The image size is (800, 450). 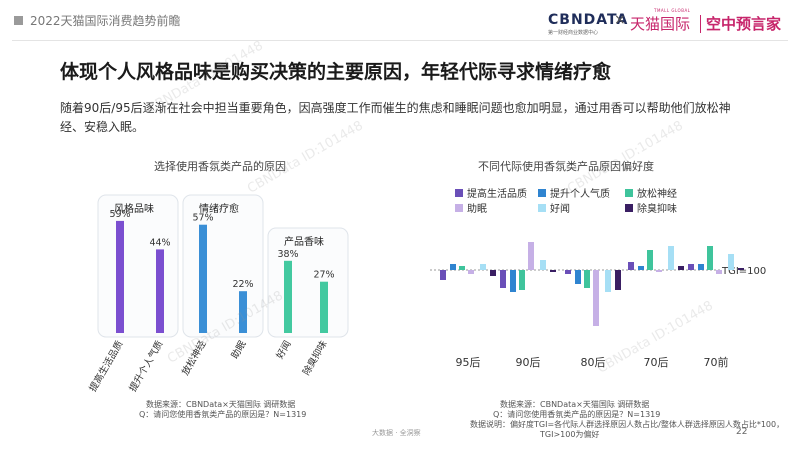 What do you see at coordinates (580, 193) in the screenshot?
I see `legend-label: 提升个人气质` at bounding box center [580, 193].